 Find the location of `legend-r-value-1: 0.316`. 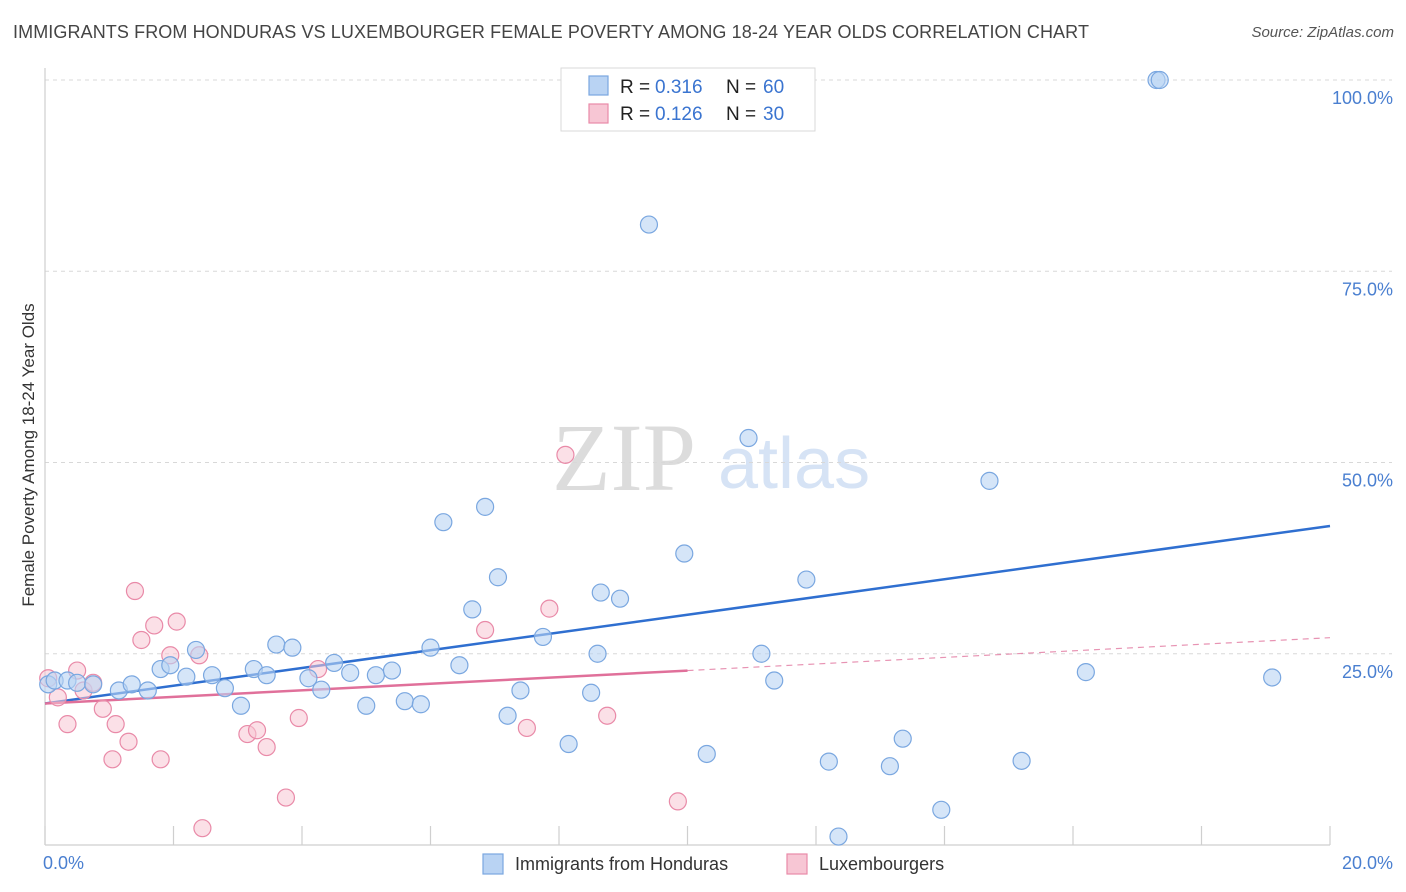

legend-r-value-1: 0.316 is located at coordinates (679, 87).